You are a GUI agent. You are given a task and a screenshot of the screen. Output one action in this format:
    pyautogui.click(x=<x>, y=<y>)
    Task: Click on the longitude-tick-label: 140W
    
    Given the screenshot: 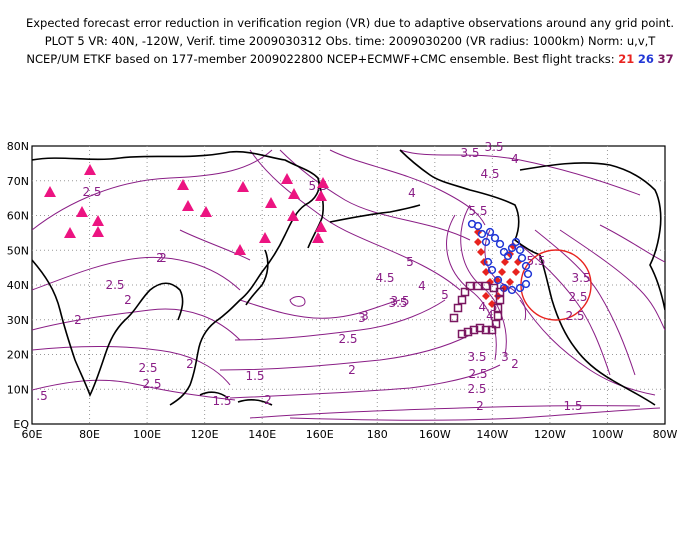 What is the action you would take?
    pyautogui.click(x=492, y=434)
    